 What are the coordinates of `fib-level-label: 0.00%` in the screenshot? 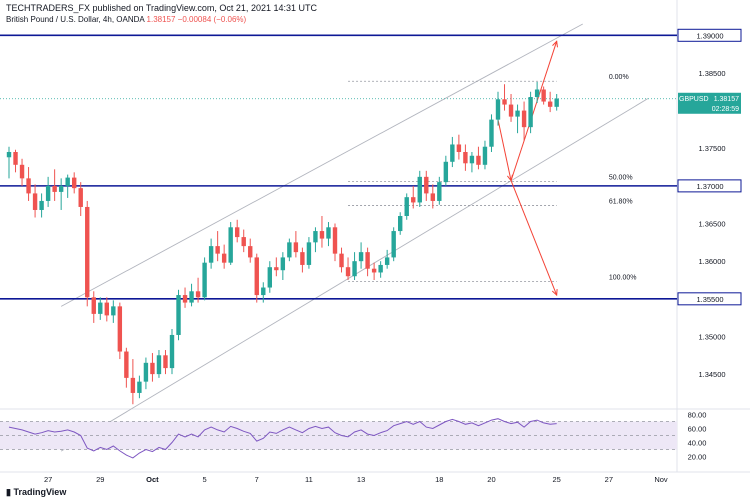 It's located at (619, 77).